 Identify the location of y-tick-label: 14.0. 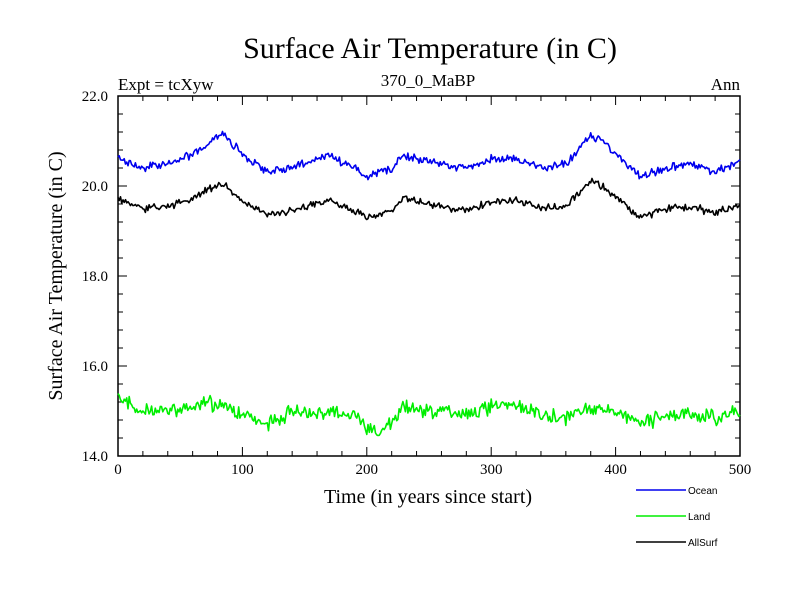
(95, 457).